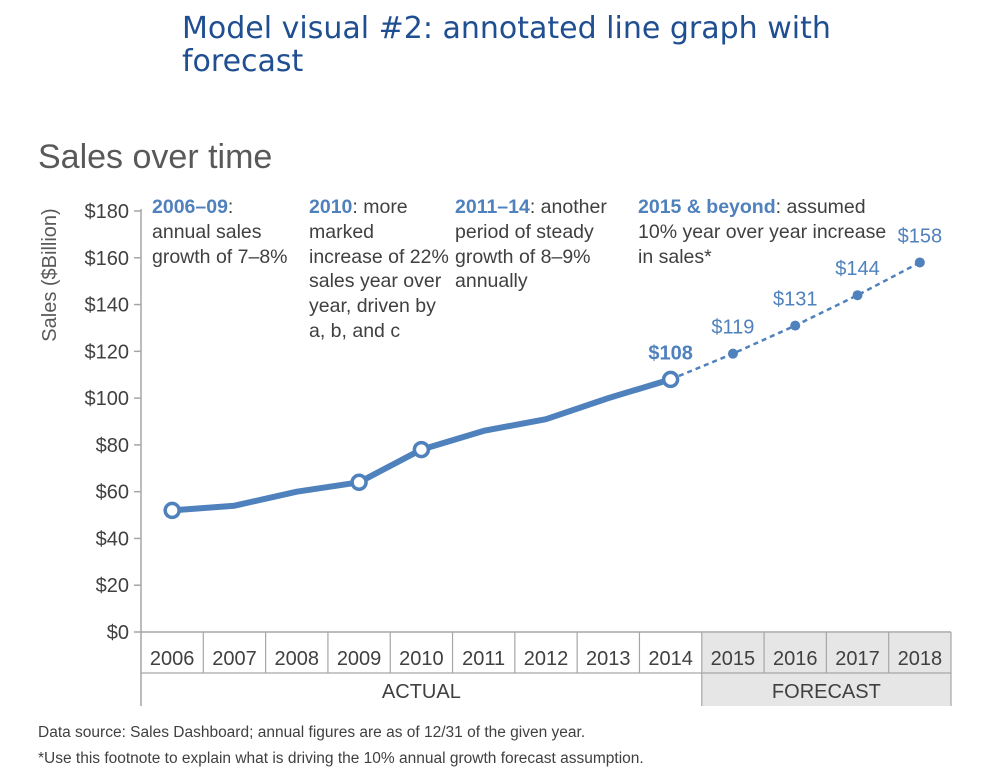 The width and height of the screenshot is (995, 777). What do you see at coordinates (118, 633) in the screenshot?
I see `y-tick-label: $0` at bounding box center [118, 633].